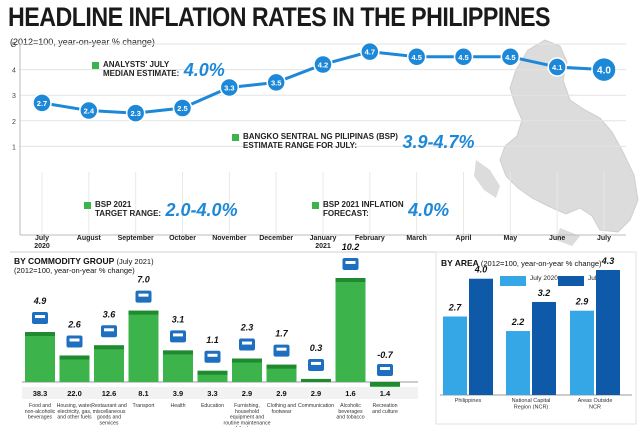 This screenshot has width=640, height=427. Describe the element at coordinates (178, 319) in the screenshot. I see `commodity-value-label: 3.1` at that location.